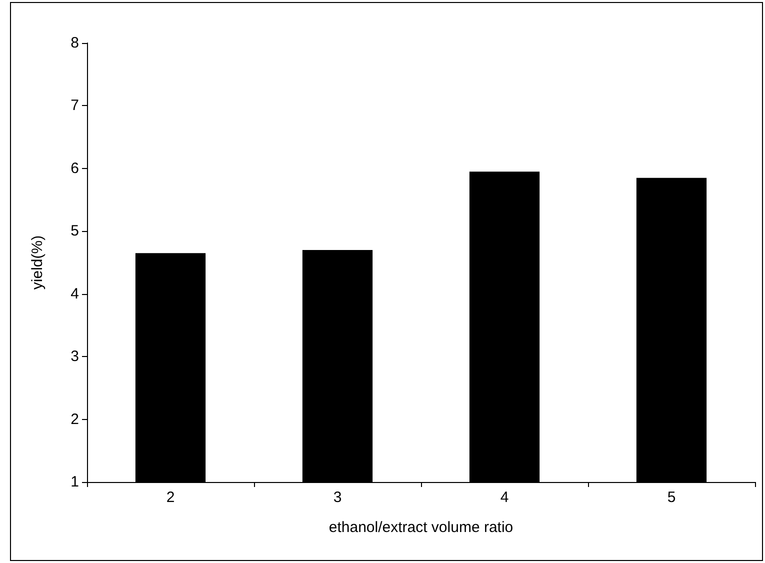 This screenshot has height=563, width=765. Describe the element at coordinates (421, 527) in the screenshot. I see `x-axis-title: ethanol/extract volume ratio` at that location.